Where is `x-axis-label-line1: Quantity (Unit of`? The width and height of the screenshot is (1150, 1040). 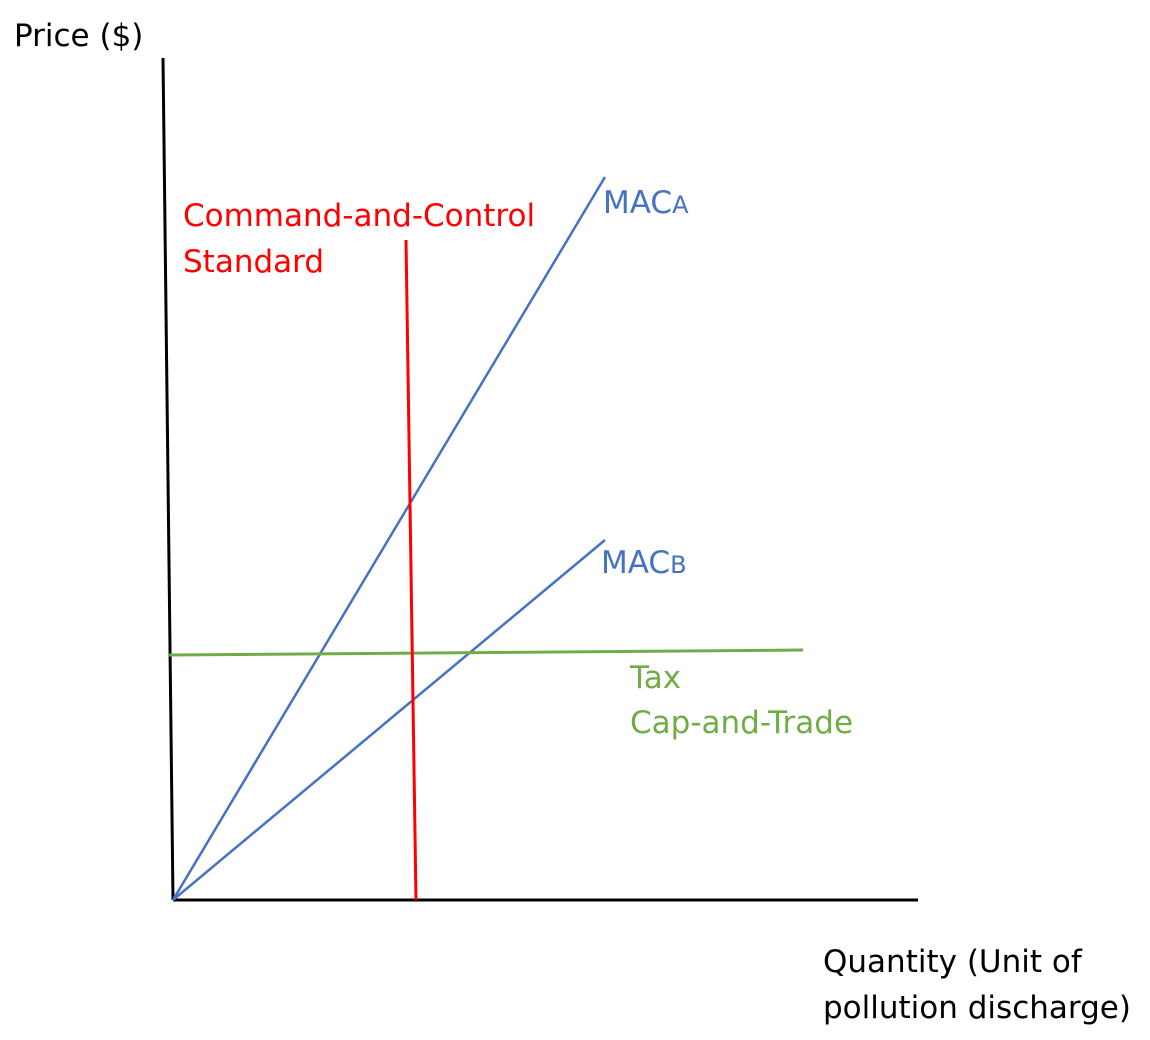
x-axis-label-line1: Quantity (Unit of is located at coordinates (953, 962).